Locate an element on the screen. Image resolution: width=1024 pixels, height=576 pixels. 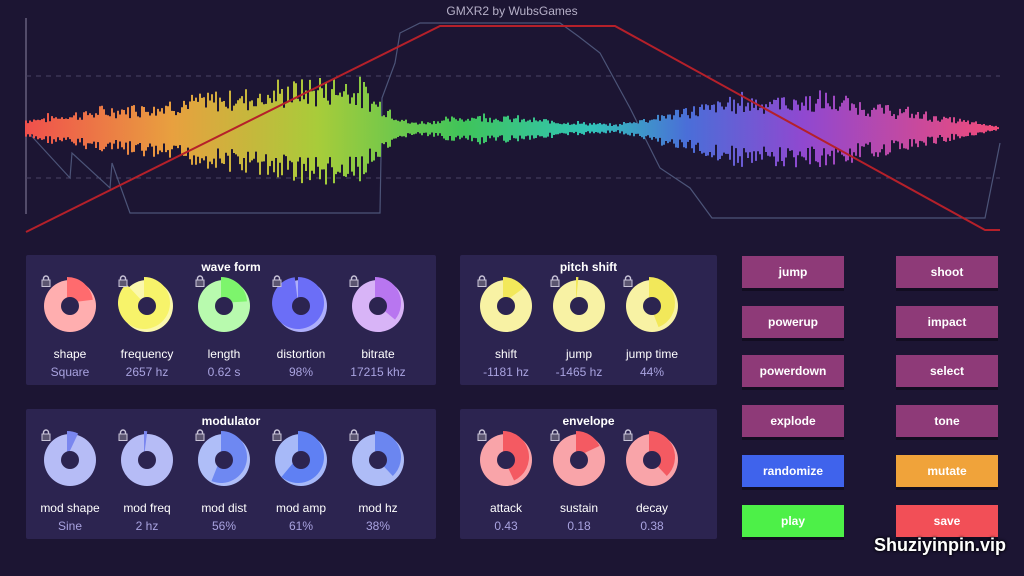
knob-dial-frequency is located at coordinates (148, 305).